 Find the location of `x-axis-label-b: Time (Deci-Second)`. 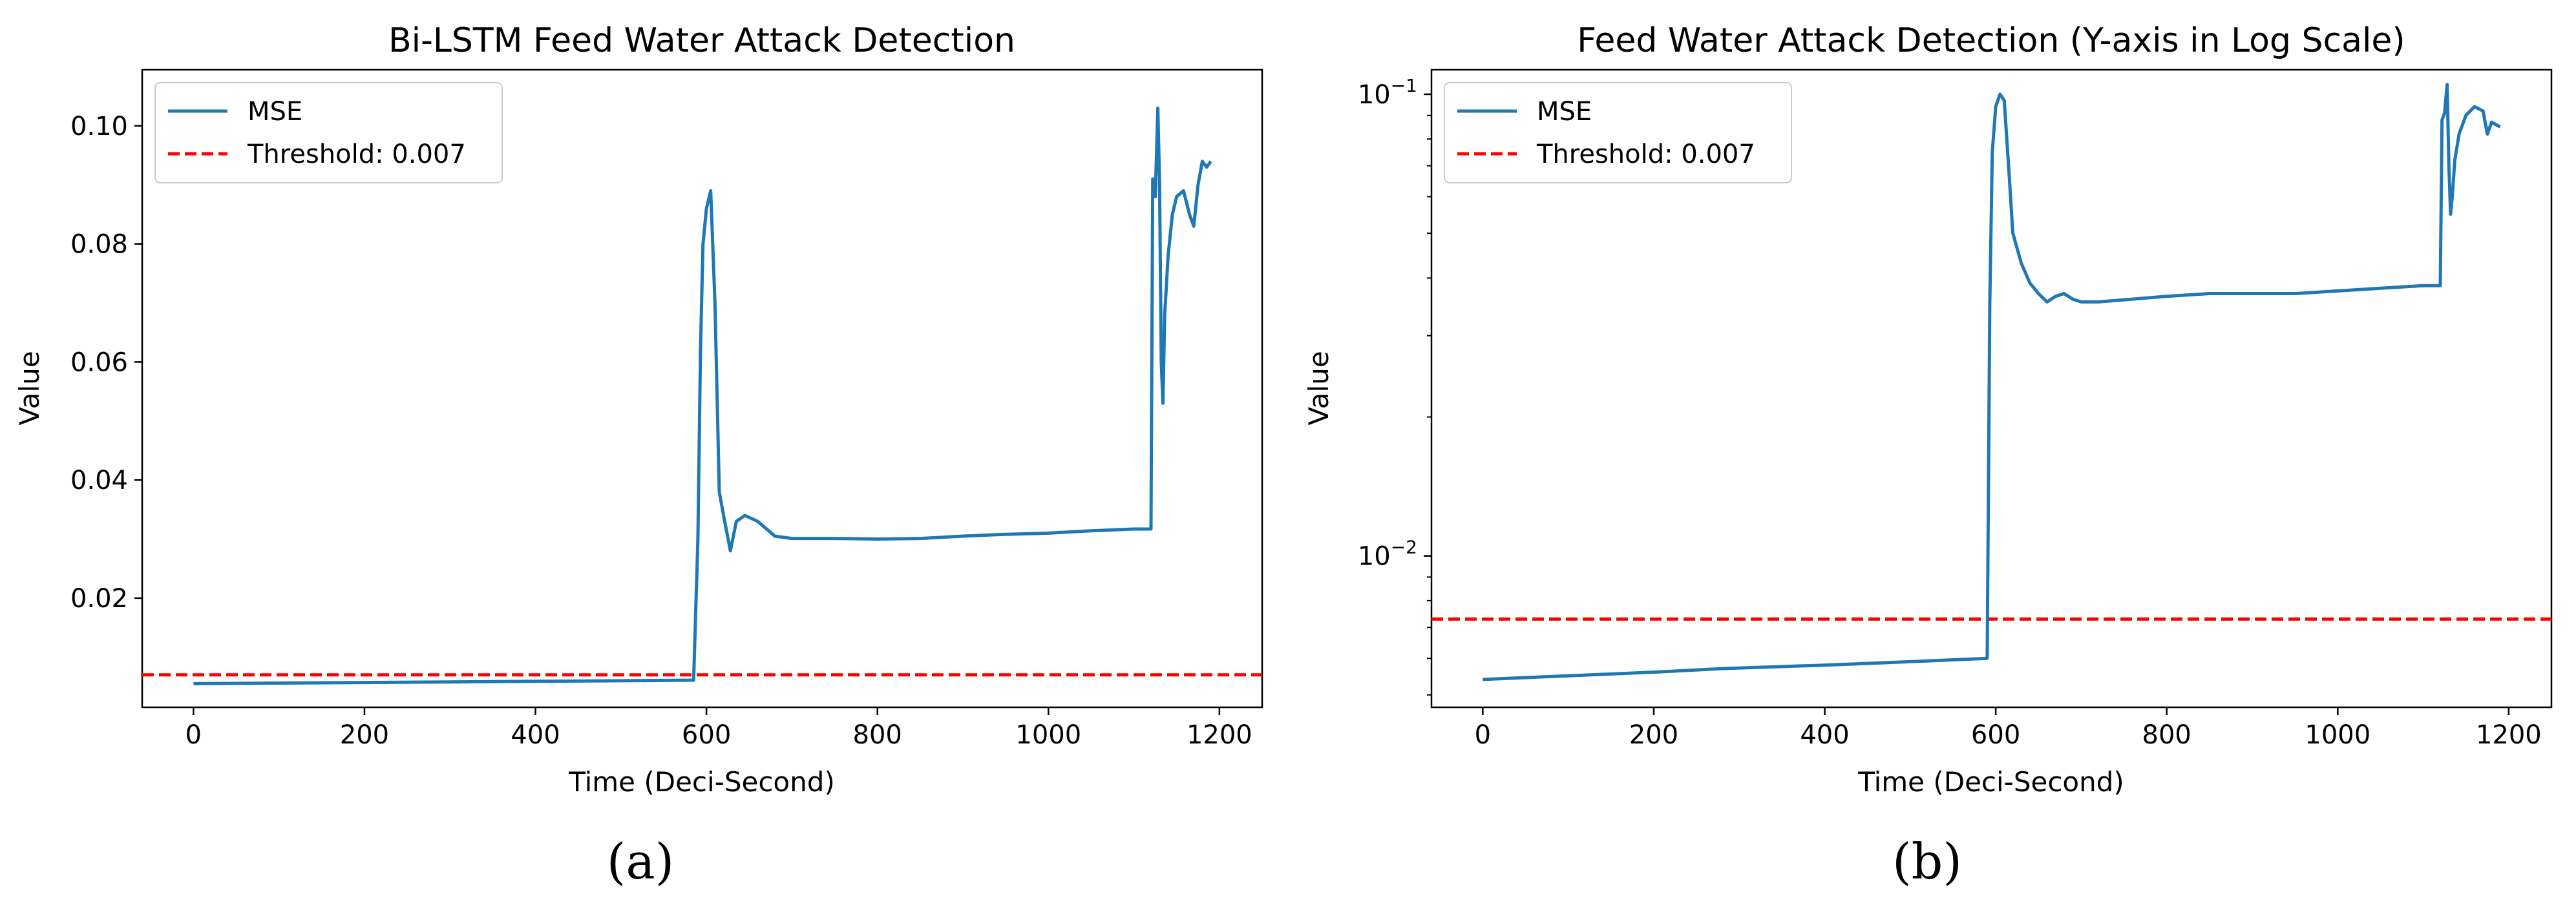

x-axis-label-b: Time (Deci-Second) is located at coordinates (1990, 782).